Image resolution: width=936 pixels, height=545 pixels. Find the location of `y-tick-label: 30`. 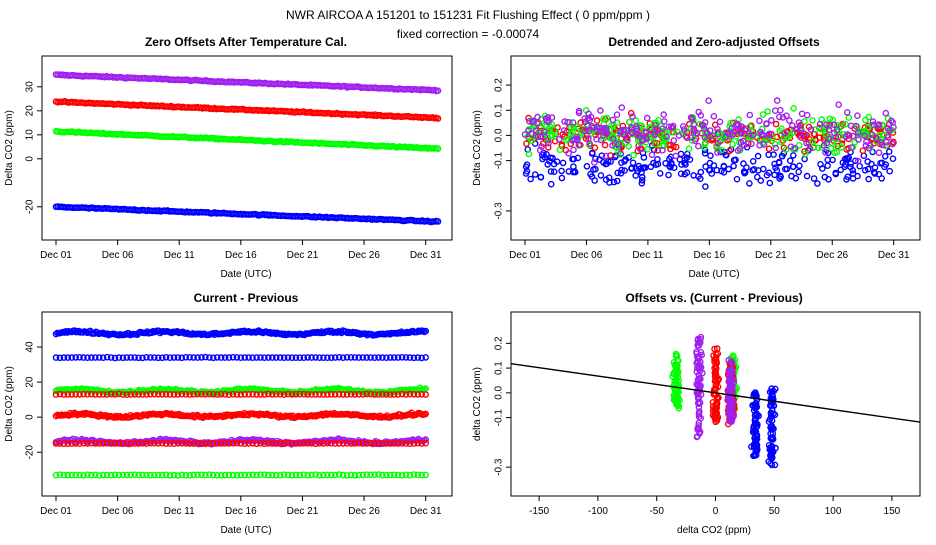

y-tick-label: 30 is located at coordinates (30, 87).